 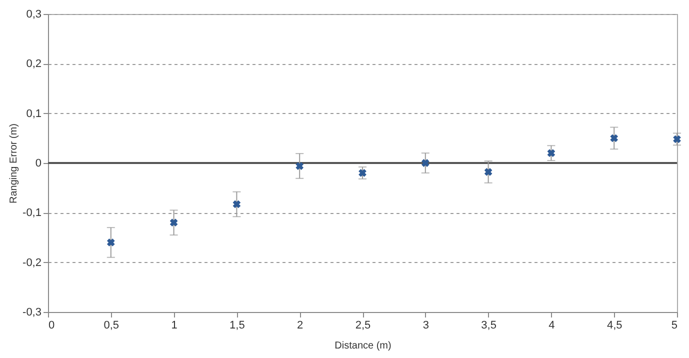 What do you see at coordinates (674, 326) in the screenshot?
I see `x-tick-label: 5` at bounding box center [674, 326].